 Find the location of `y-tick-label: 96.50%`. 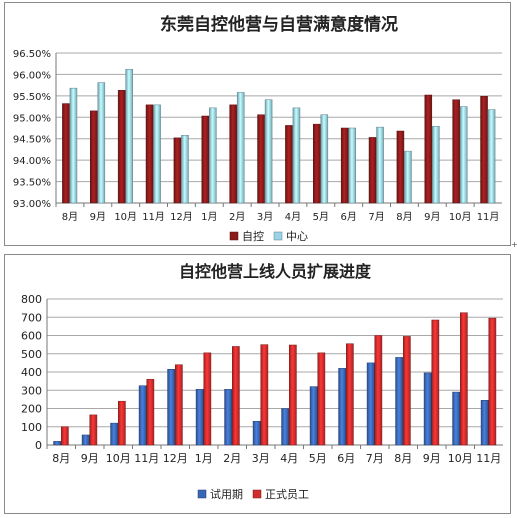

y-tick-label: 96.50% is located at coordinates (32, 54).